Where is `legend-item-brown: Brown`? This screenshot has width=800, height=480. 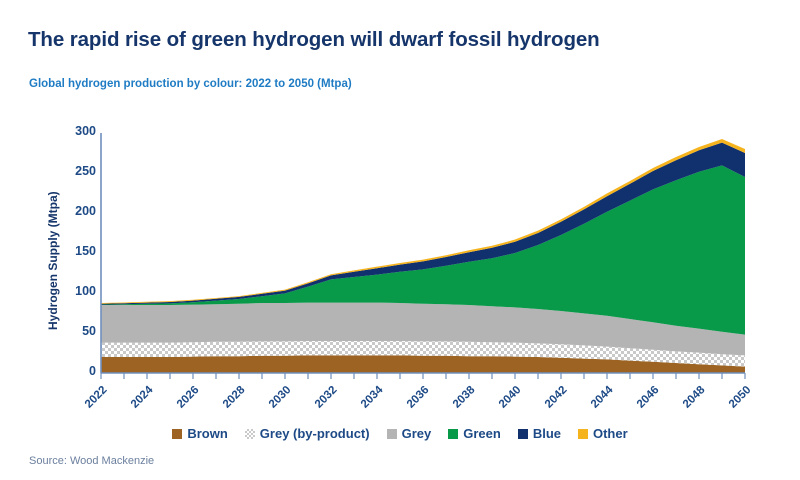 legend-item-brown: Brown is located at coordinates (200, 433).